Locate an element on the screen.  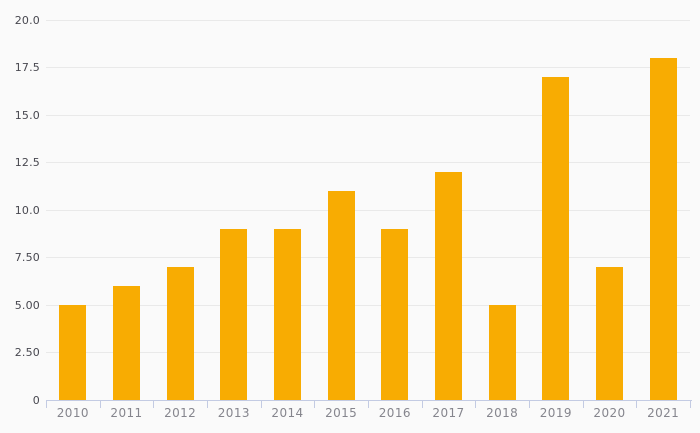
gridline-y-17.5 is located at coordinates (368, 67).